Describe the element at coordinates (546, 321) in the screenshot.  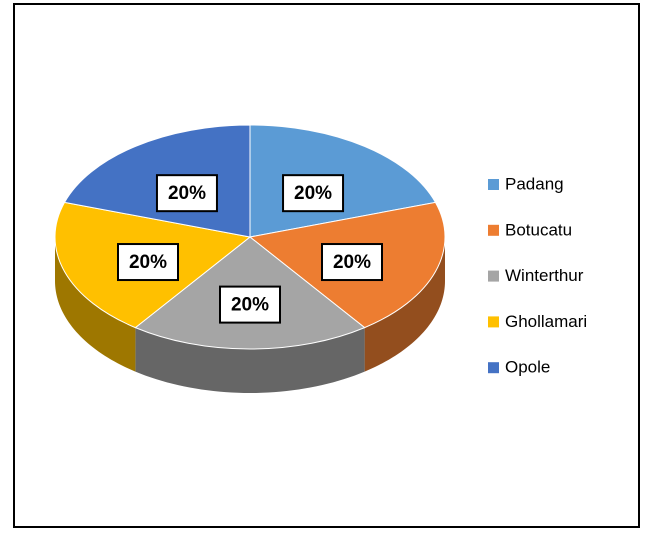
I see `legend-label: Ghollamari` at that location.